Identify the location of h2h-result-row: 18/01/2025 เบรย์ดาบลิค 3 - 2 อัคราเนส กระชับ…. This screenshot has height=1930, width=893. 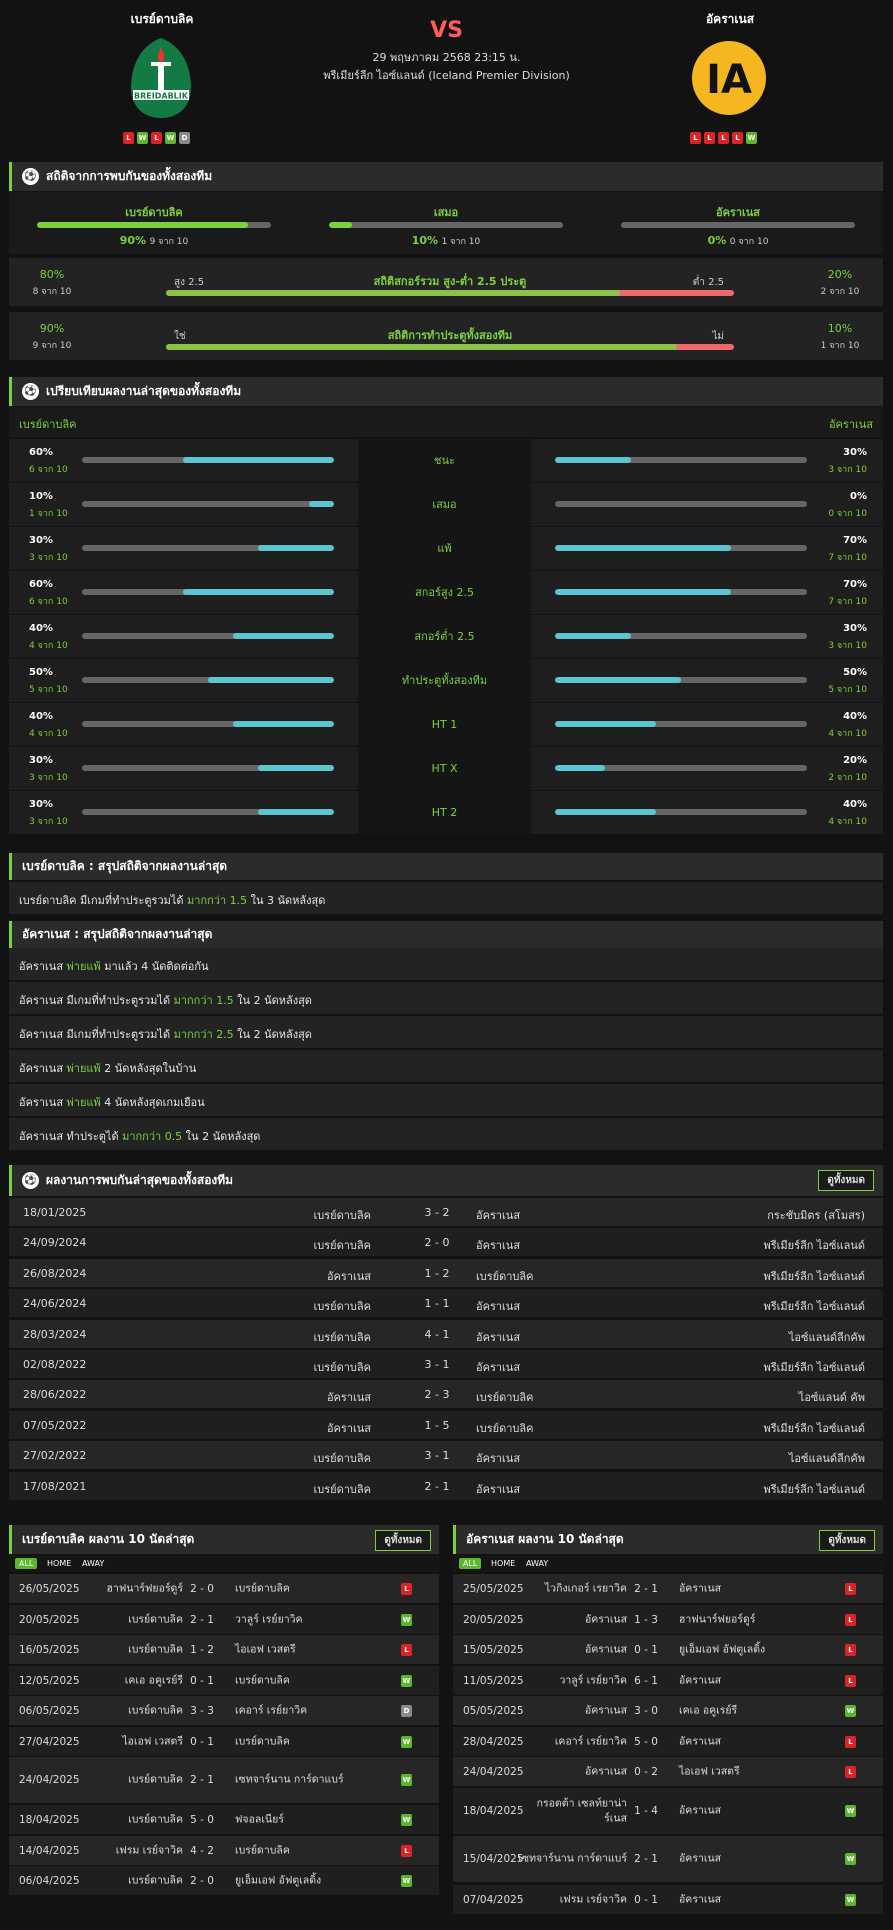
(446, 1212).